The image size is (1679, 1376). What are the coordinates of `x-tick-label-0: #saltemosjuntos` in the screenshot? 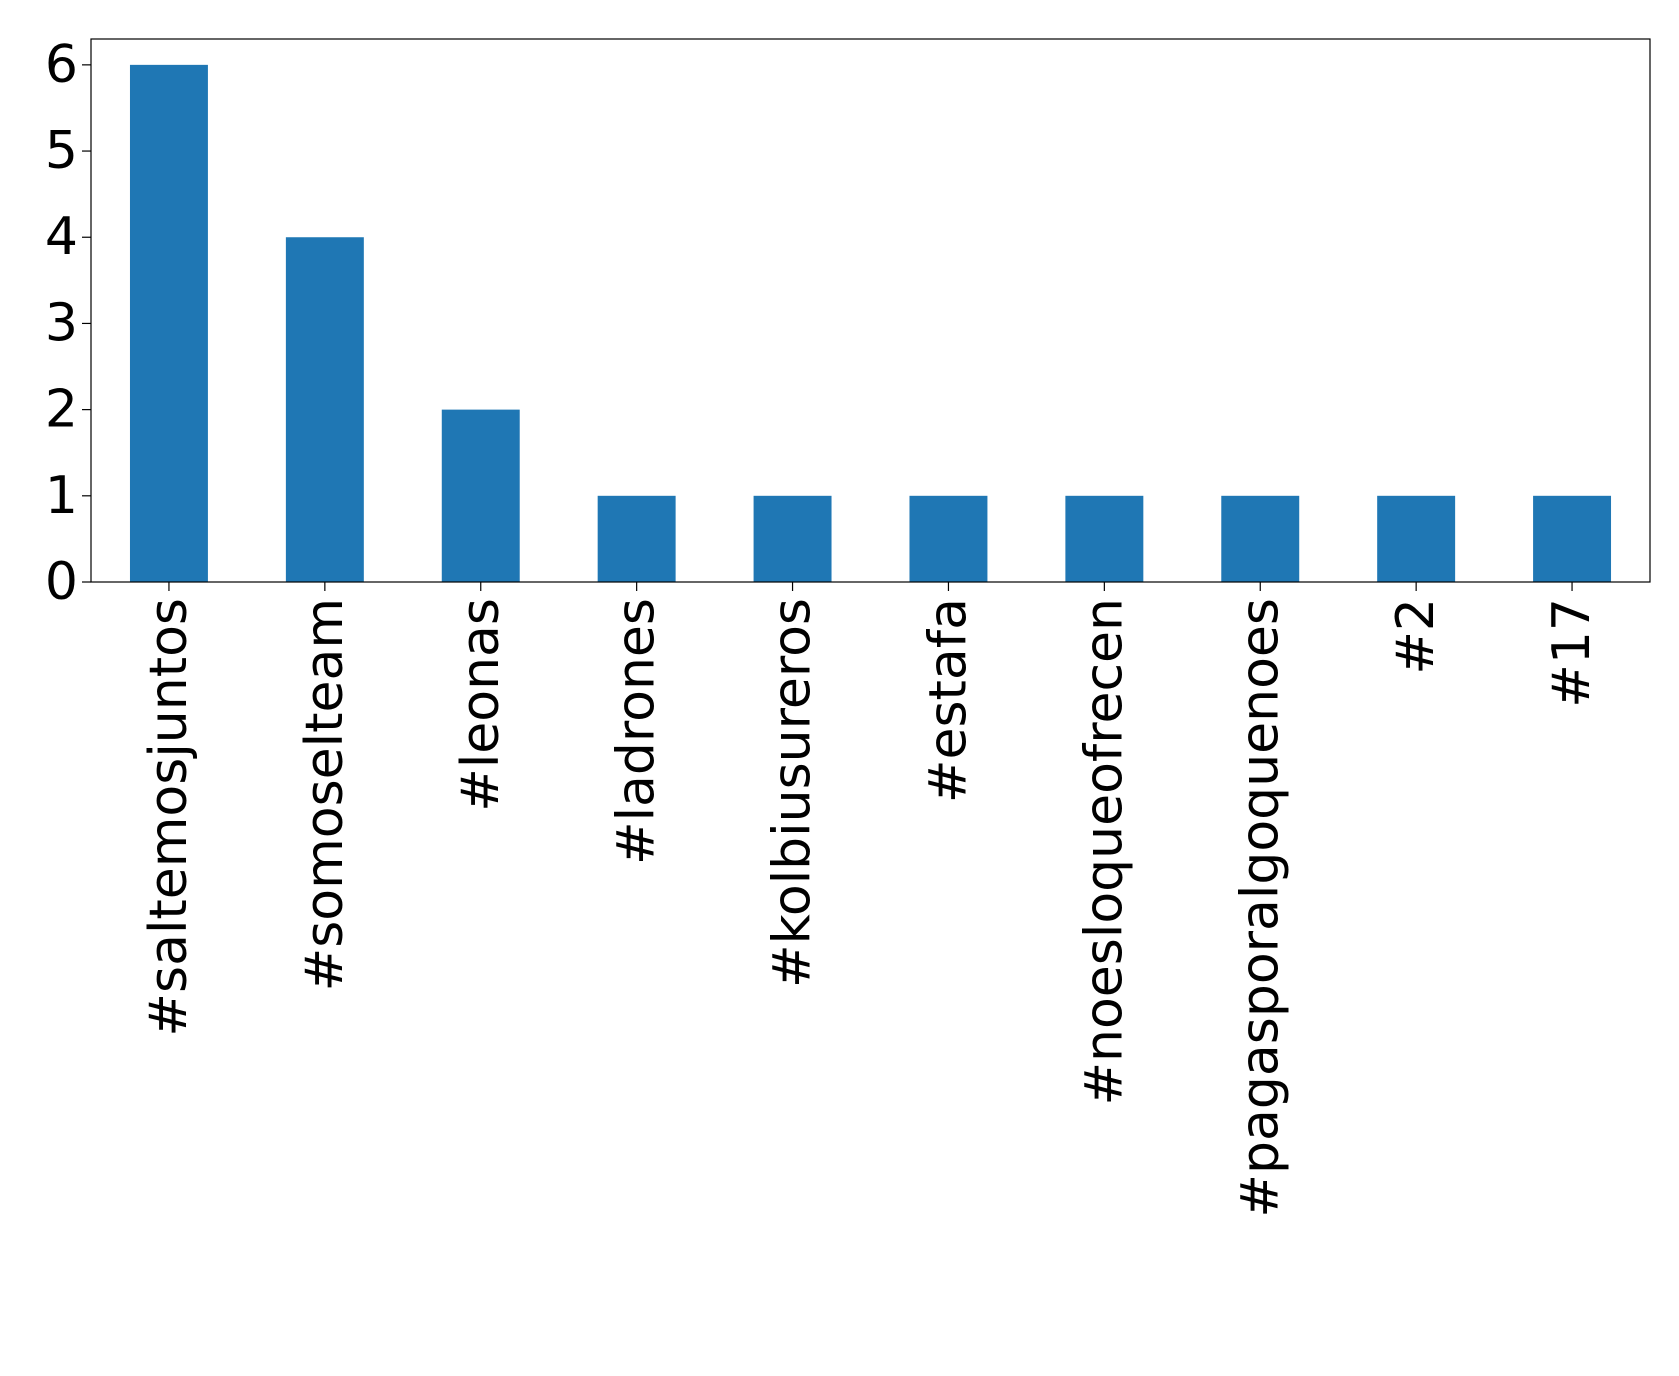 It's located at (169, 817).